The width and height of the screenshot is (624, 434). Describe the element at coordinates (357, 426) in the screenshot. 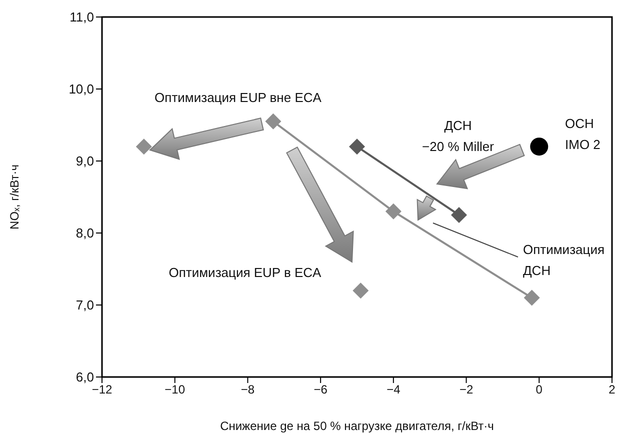

I see `x-axis-title: Снижение ge на 50 % нагрузке двигателя, г/кВт·ч` at that location.